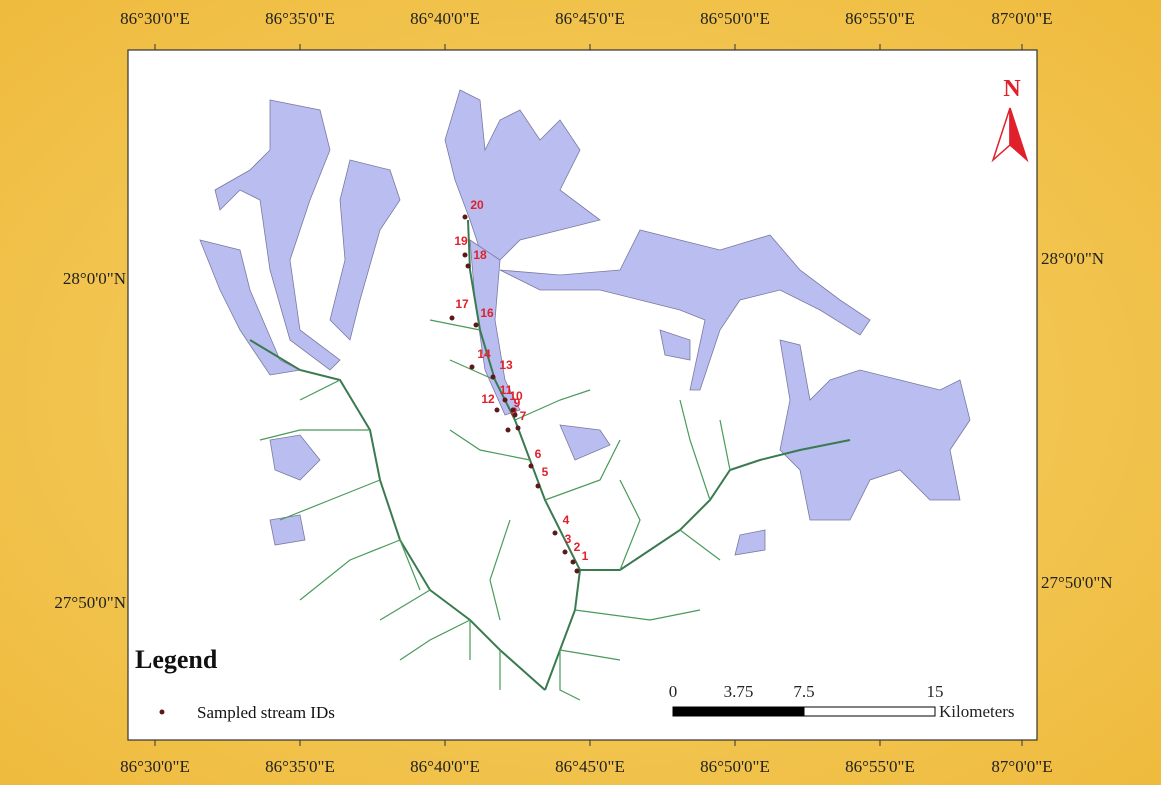  What do you see at coordinates (155, 766) in the screenshot?
I see `longitude-label-bottom: 86°30'0"E` at bounding box center [155, 766].